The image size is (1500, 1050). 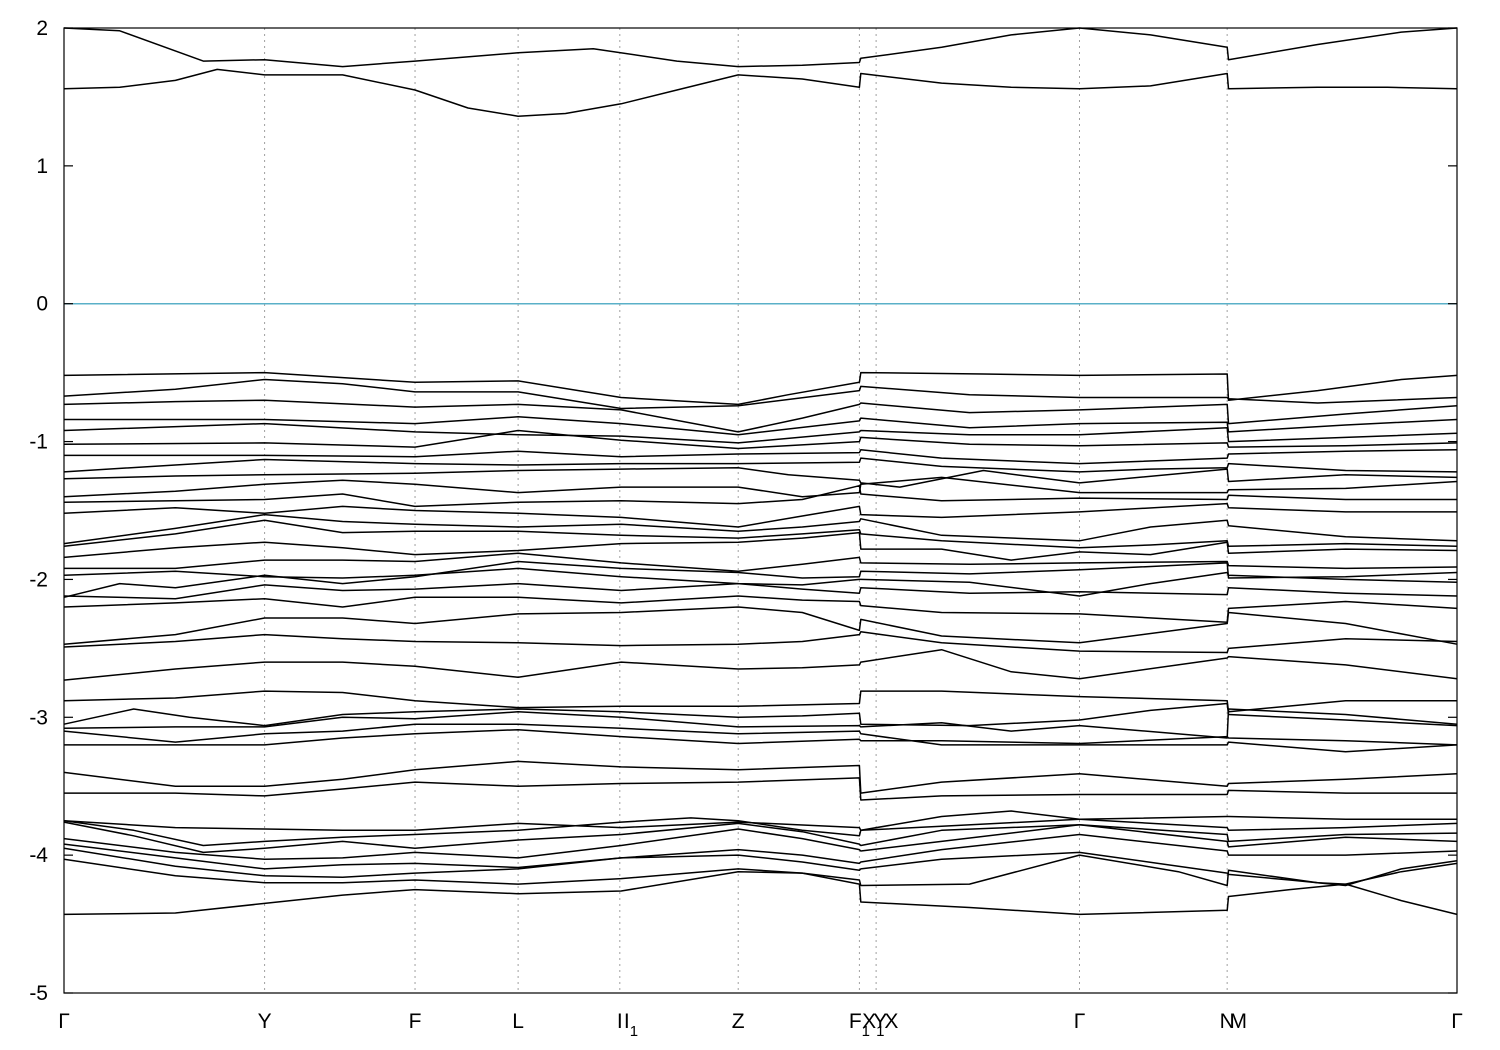 I want to click on kpoint-label: I1, so click(x=631, y=1025).